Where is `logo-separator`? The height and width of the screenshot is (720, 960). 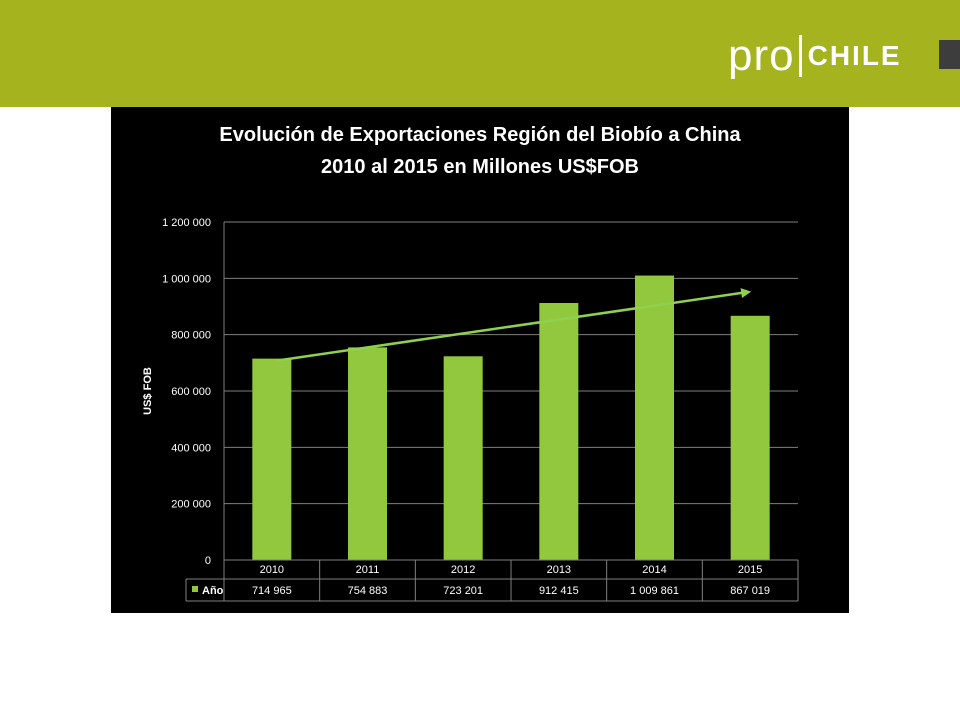
logo-separator is located at coordinates (800, 56).